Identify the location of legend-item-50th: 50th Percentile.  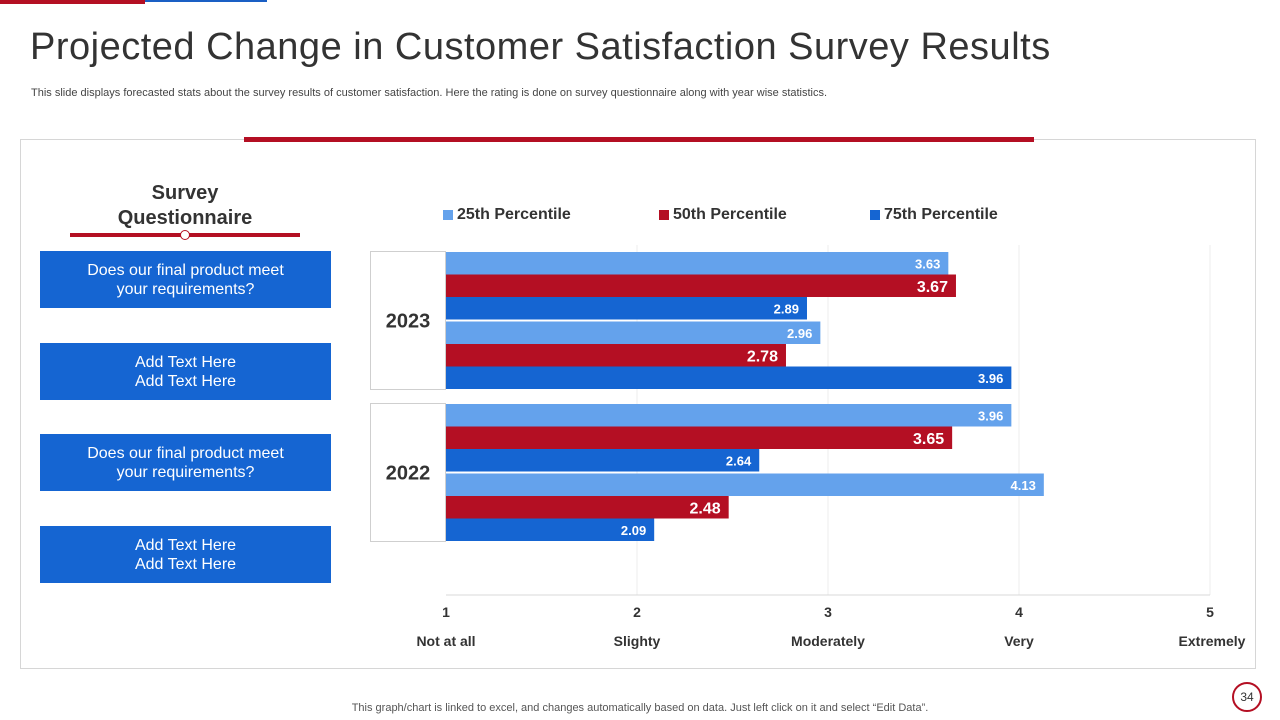
(723, 215).